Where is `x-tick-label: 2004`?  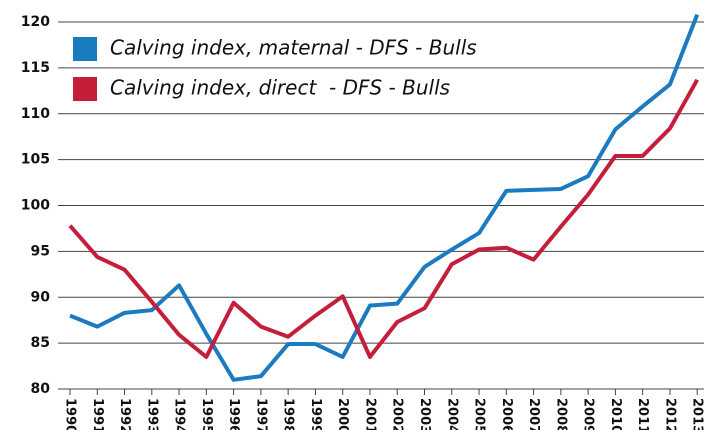
x-tick-label: 2004 is located at coordinates (451, 414).